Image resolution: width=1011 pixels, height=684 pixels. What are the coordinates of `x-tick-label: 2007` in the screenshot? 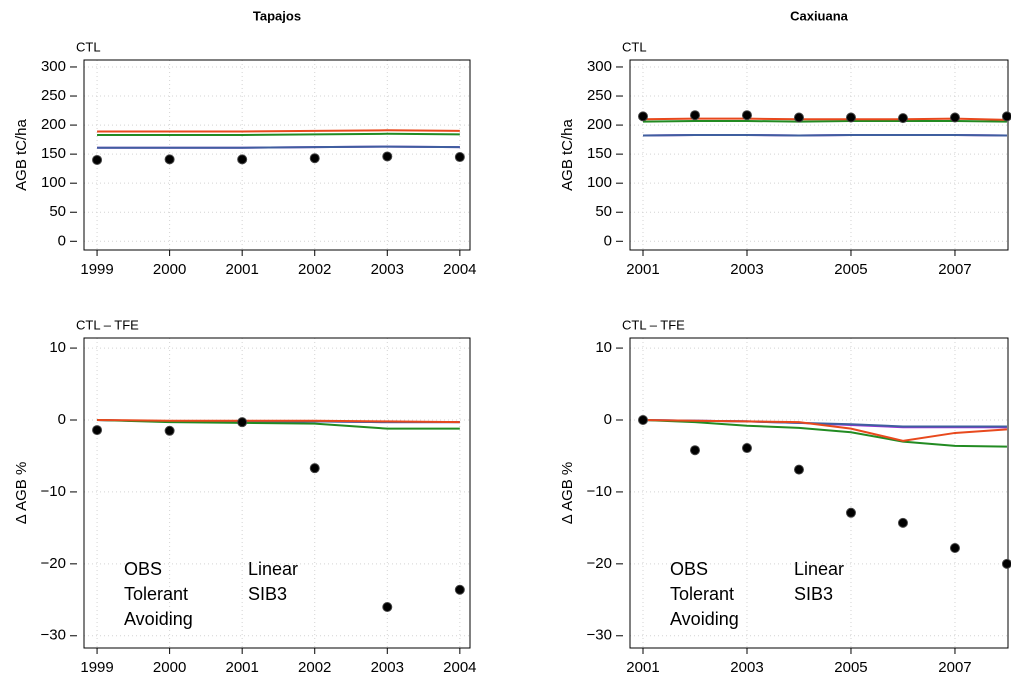 It's located at (954, 667).